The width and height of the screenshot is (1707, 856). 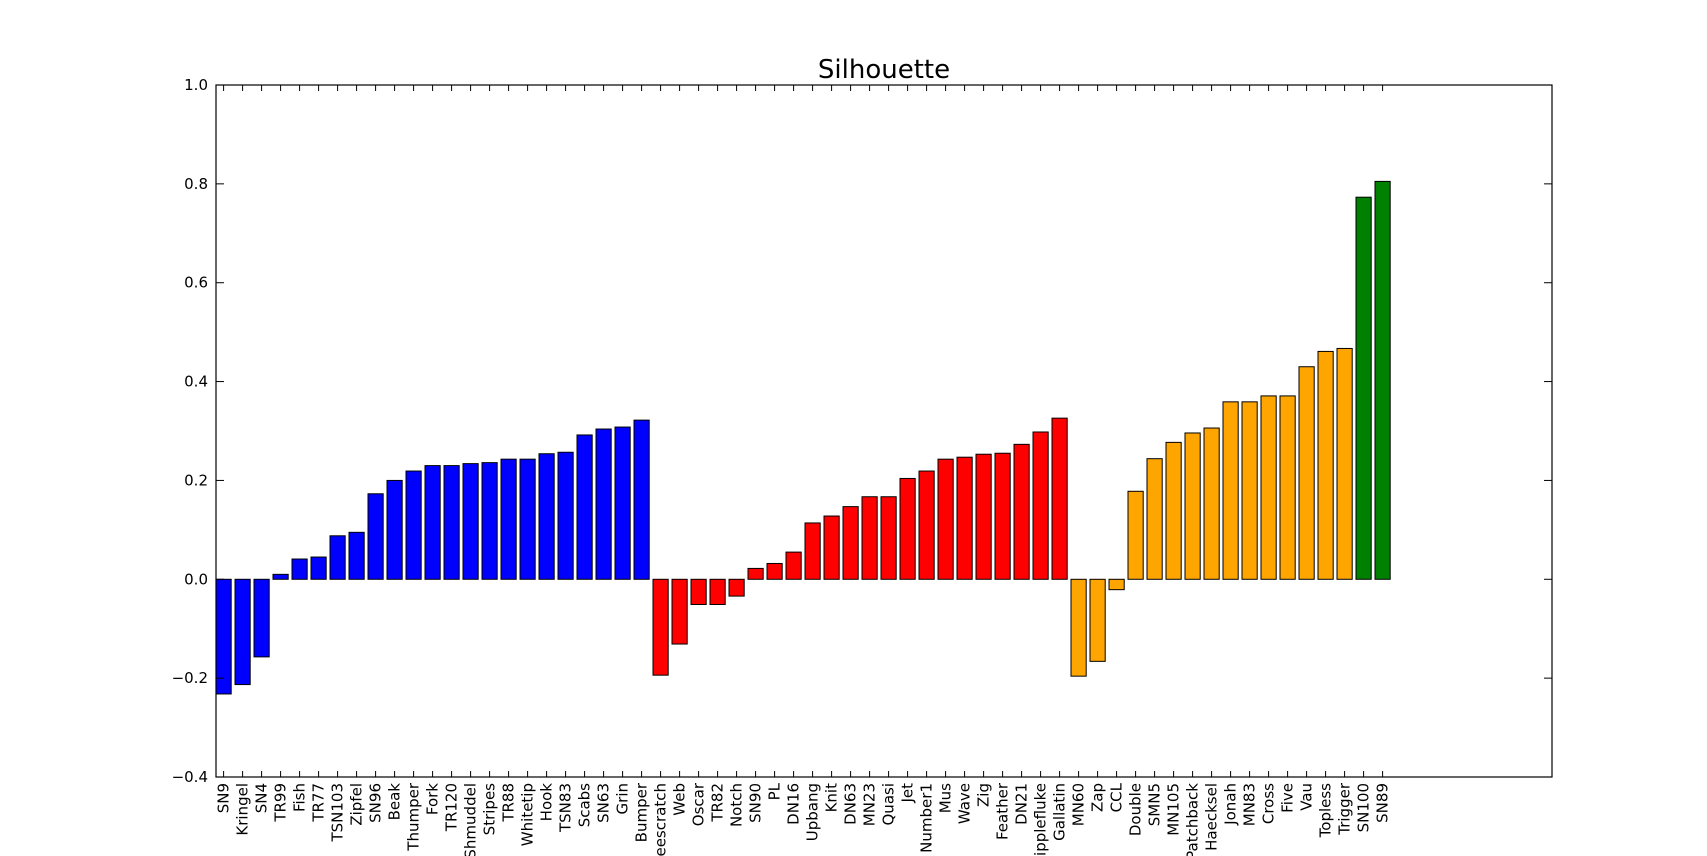 I want to click on bar-sn96, so click(x=375, y=536).